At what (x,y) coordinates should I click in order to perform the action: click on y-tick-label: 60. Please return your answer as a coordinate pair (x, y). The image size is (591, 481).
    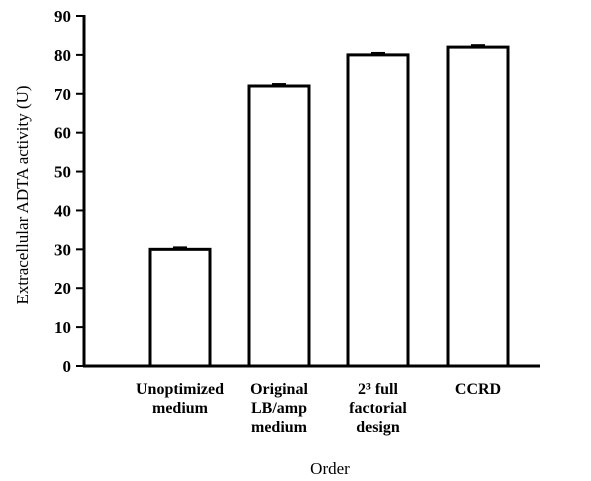
    Looking at the image, I should click on (62, 133).